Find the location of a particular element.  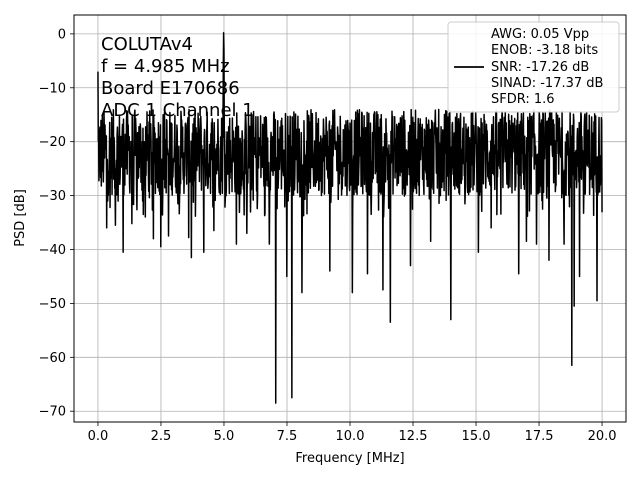

legend-line-5: SFDR: 1.6 is located at coordinates (523, 99).